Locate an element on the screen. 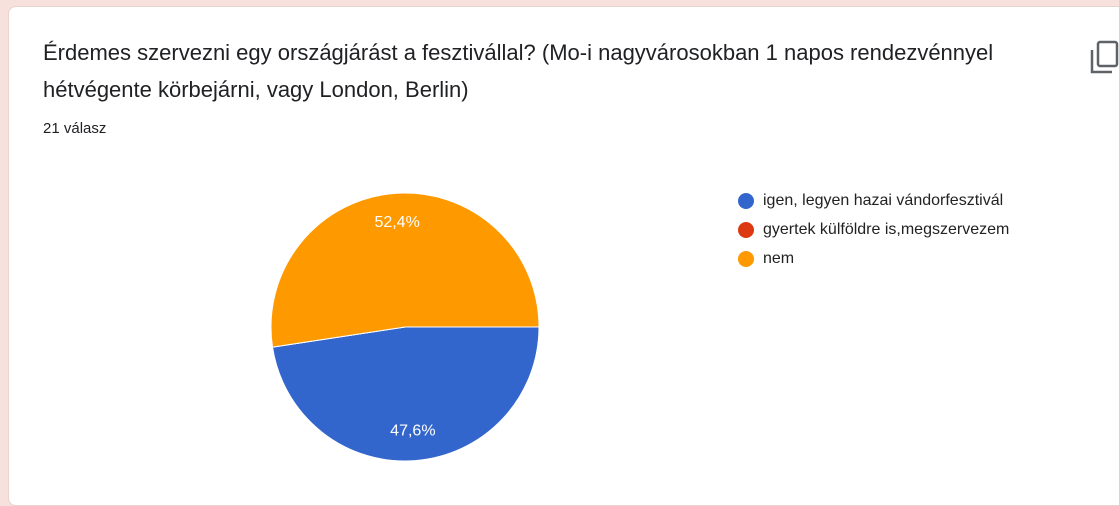 This screenshot has width=1119, height=506. legend-label: igen, legyen hazai vándorfesztivál is located at coordinates (883, 200).